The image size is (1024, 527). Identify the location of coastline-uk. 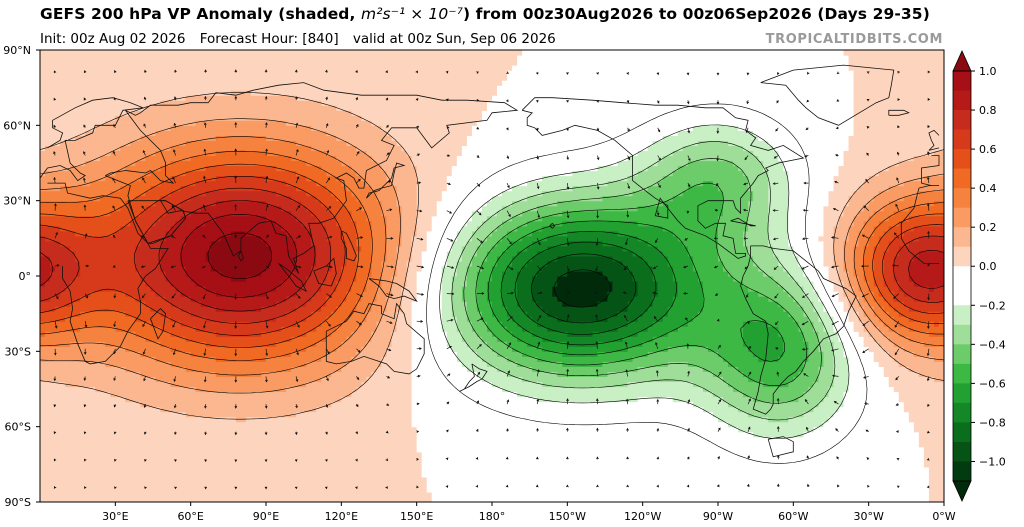
(934, 140).